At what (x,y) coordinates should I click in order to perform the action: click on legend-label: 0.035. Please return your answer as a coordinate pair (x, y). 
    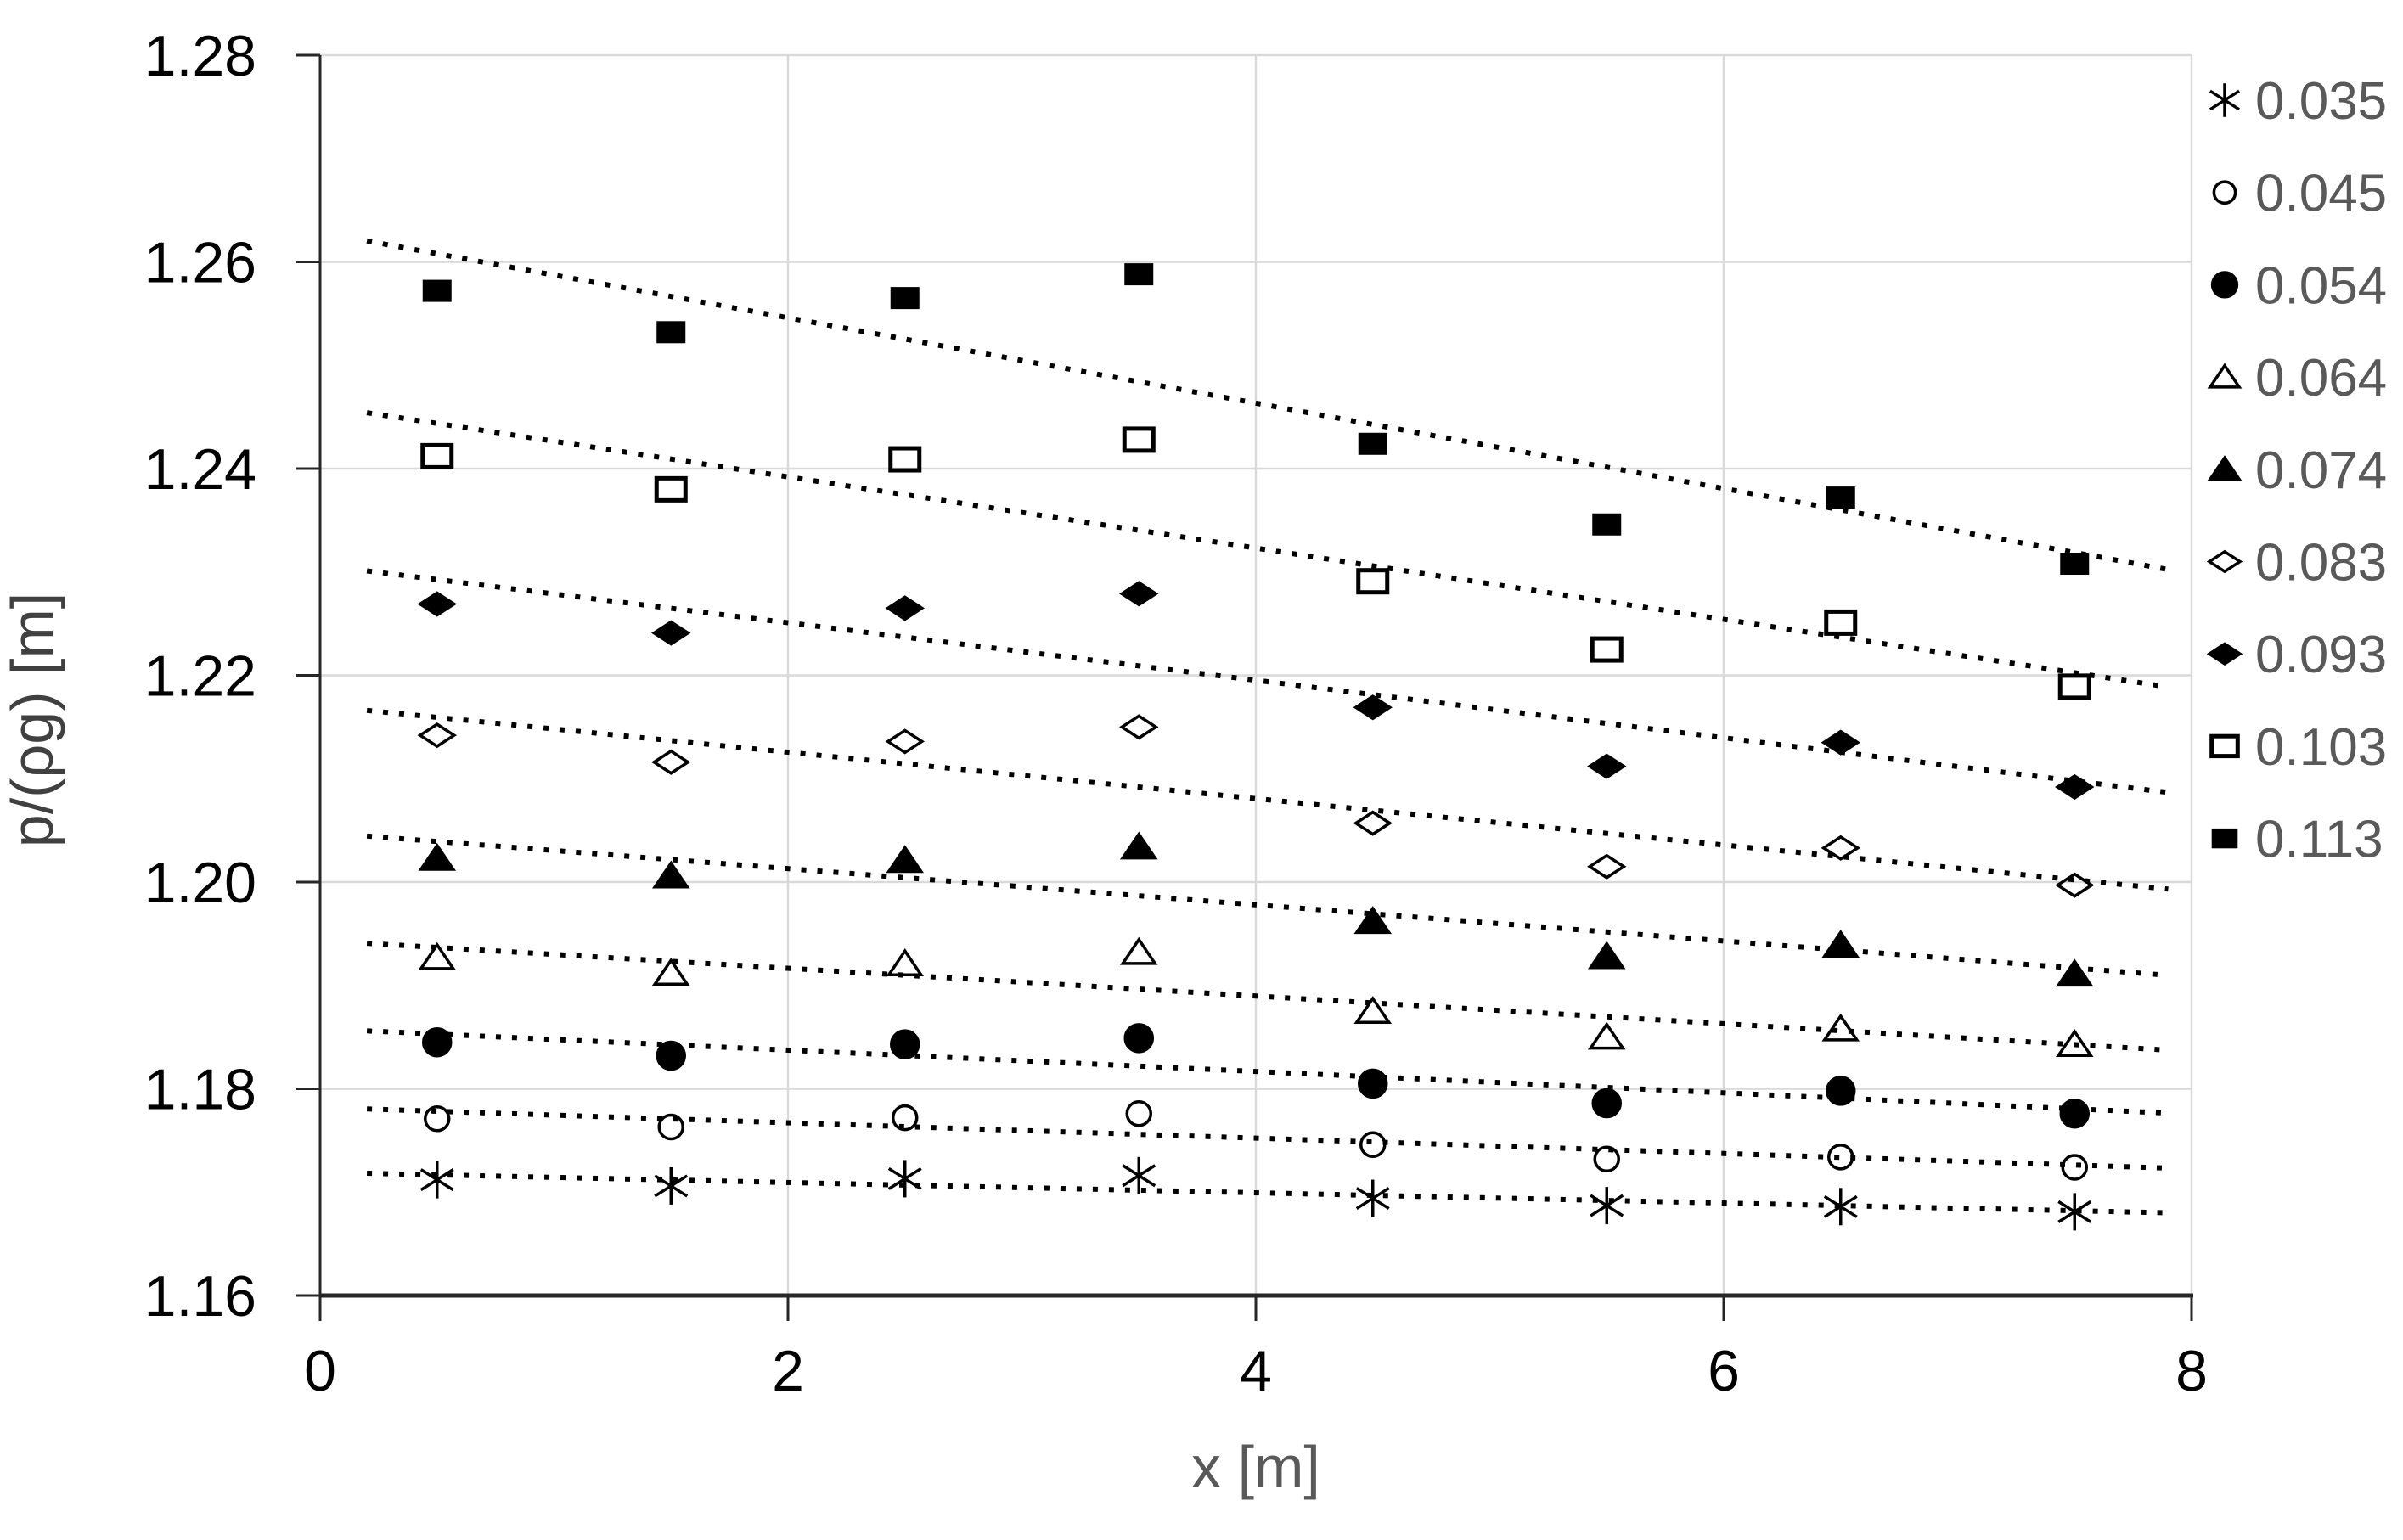
    Looking at the image, I should click on (2321, 101).